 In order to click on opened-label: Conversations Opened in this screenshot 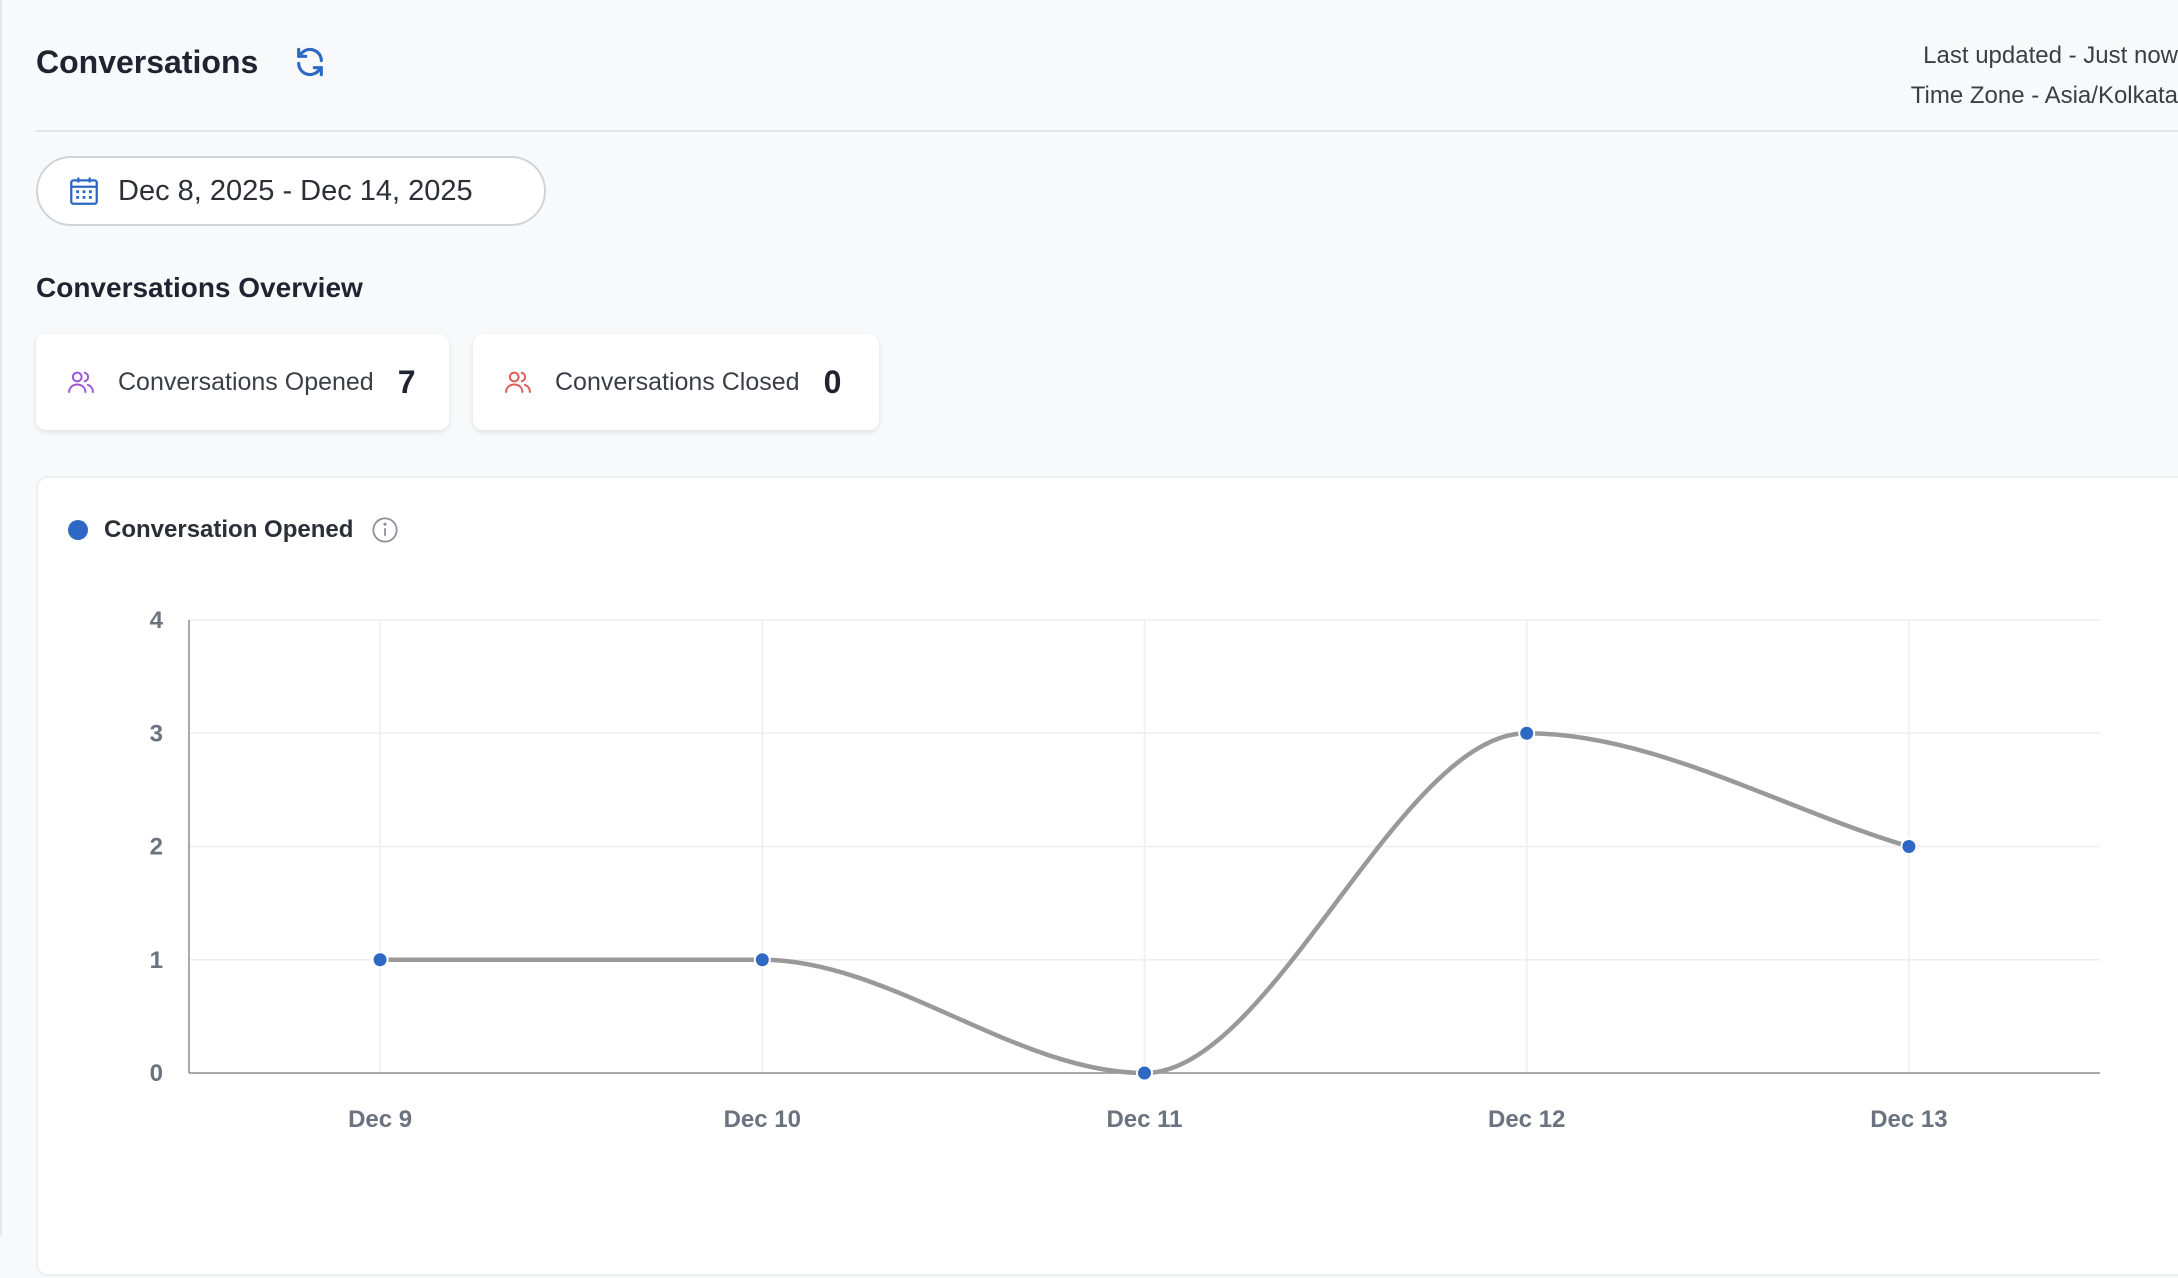, I will do `click(246, 381)`.